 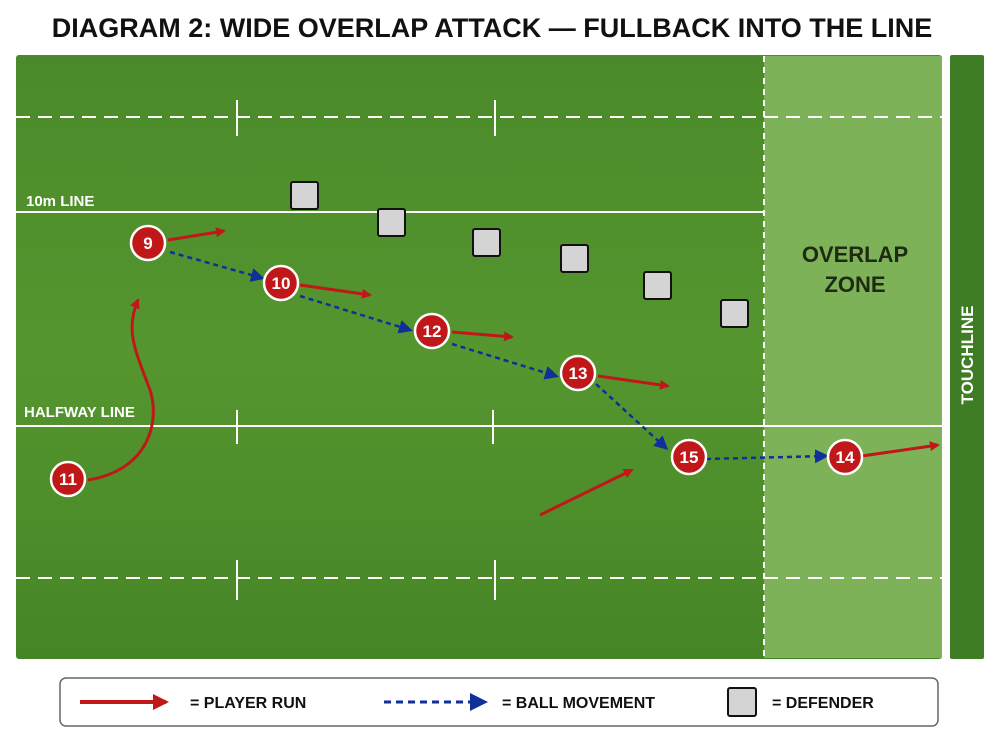 I want to click on legend-box, so click(x=499, y=702).